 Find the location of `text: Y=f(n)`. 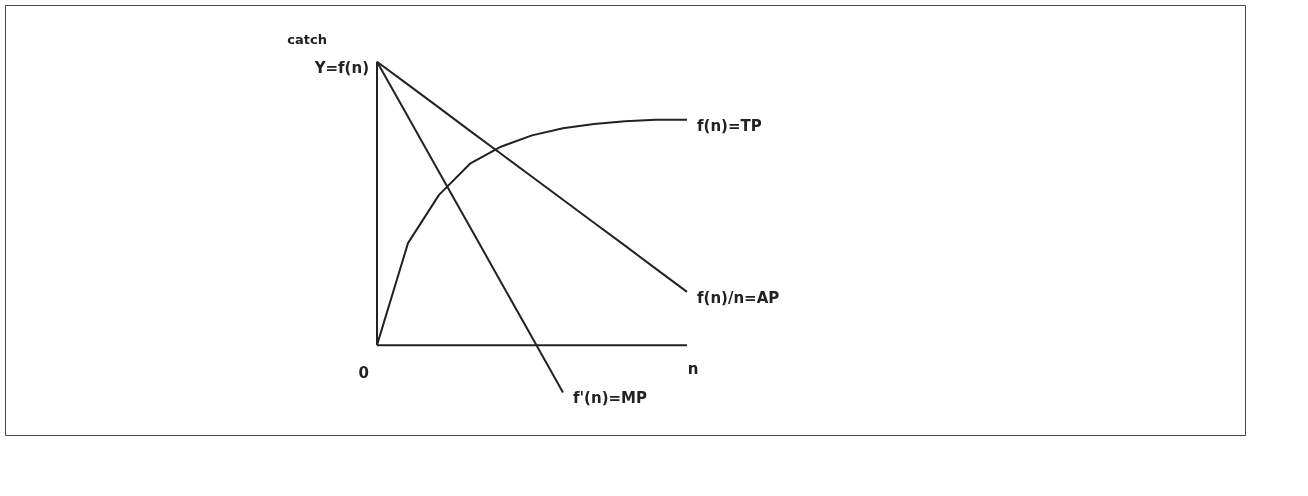

text: Y=f(n) is located at coordinates (341, 67).